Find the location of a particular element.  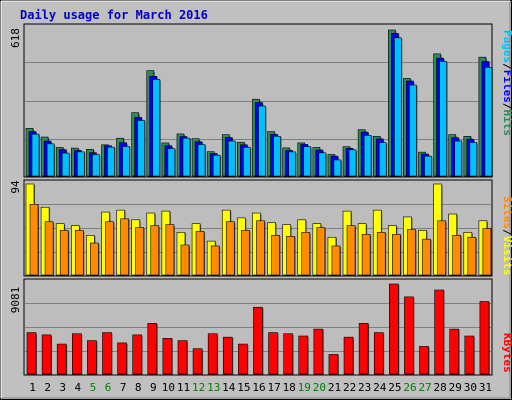

day-label-9: 9 is located at coordinates (153, 387).